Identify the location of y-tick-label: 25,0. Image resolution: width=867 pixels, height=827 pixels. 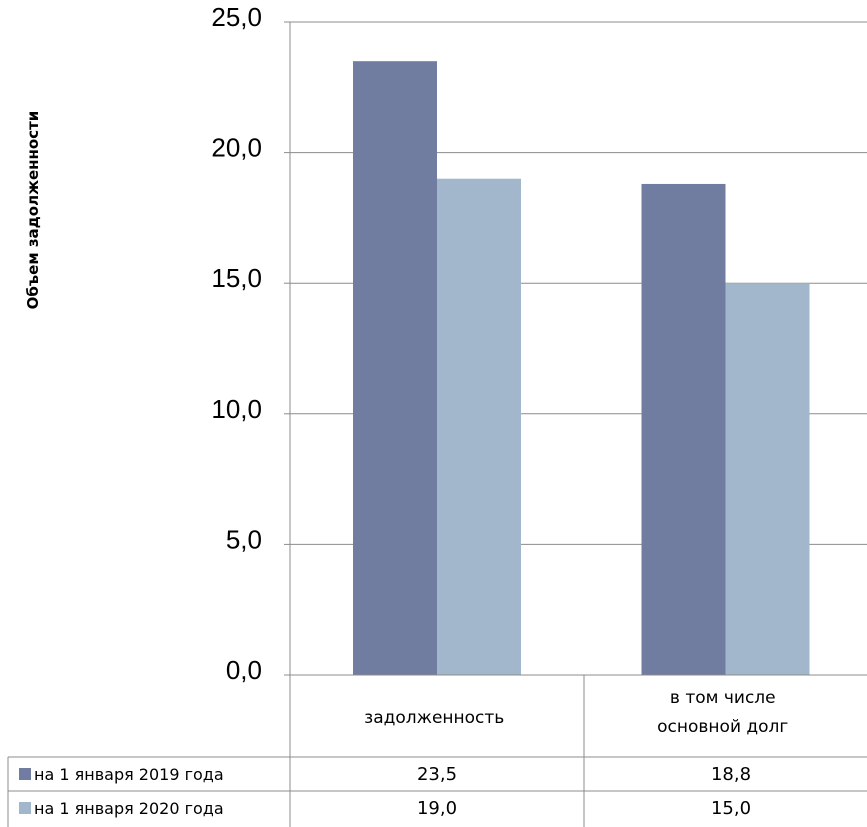
(236, 17).